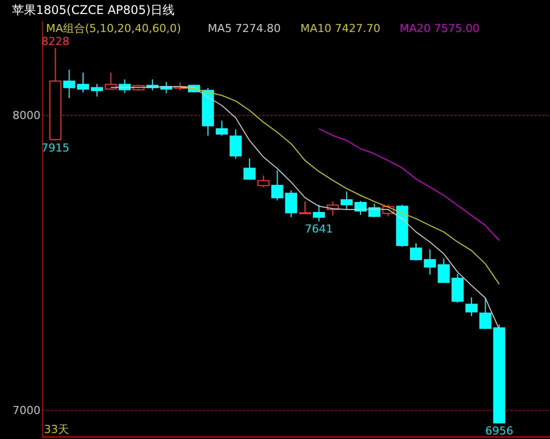 This screenshot has height=439, width=550. I want to click on annotation: MA组合(5,10,20,40,60,0), so click(114, 28).